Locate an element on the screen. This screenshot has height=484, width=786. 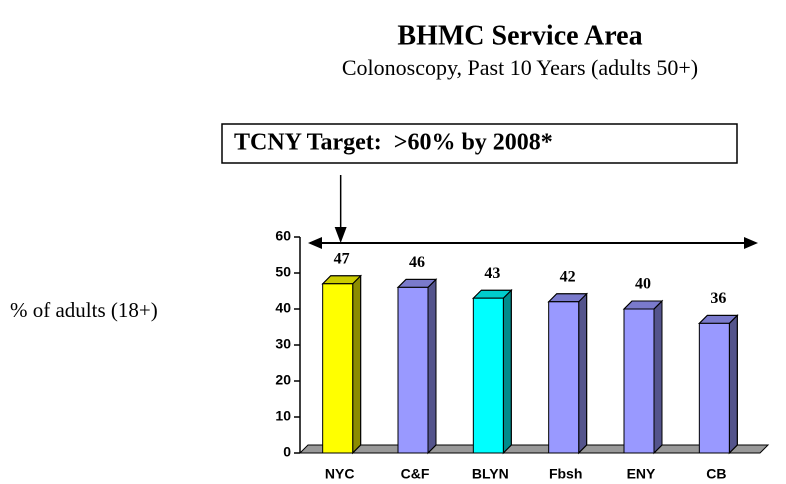
chart-subtitle: Colonoscopy, Past 10 Years (adults 50+) is located at coordinates (520, 67).